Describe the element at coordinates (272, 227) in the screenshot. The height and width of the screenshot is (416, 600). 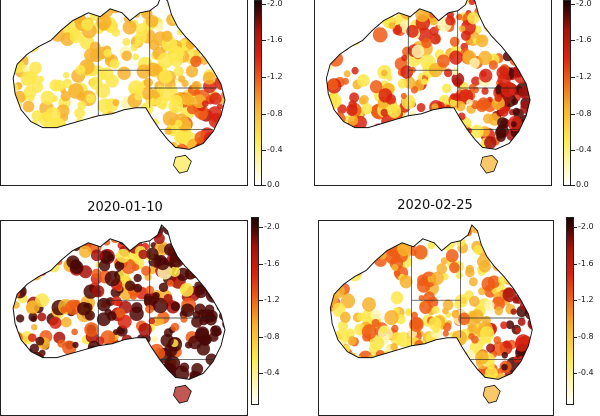
I see `colorbar-3-tick-0: -2.0` at that location.